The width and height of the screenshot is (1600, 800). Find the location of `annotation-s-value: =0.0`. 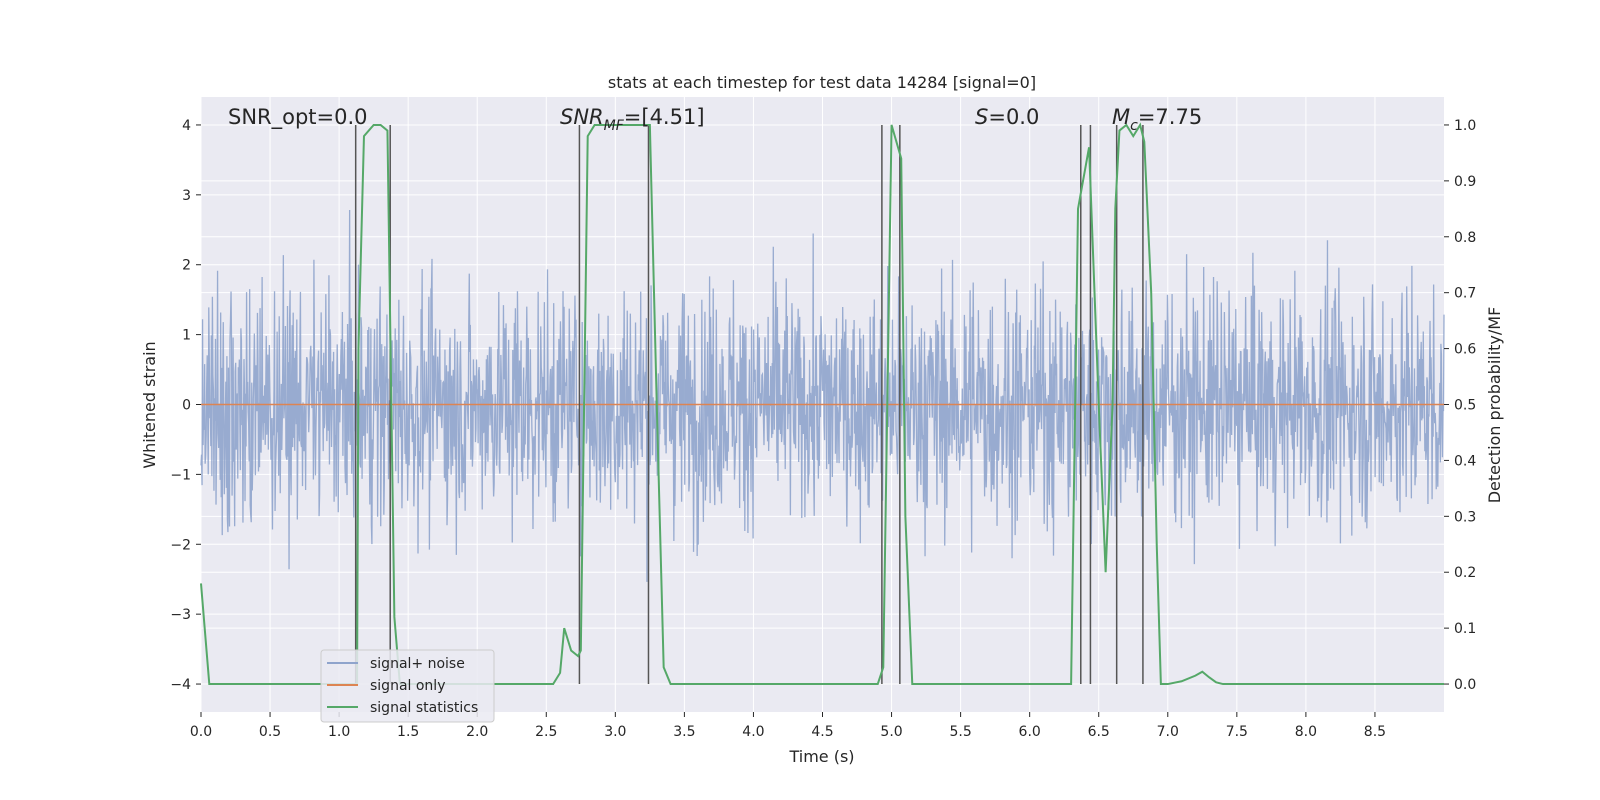

annotation-s-value: =0.0 is located at coordinates (1013, 117).